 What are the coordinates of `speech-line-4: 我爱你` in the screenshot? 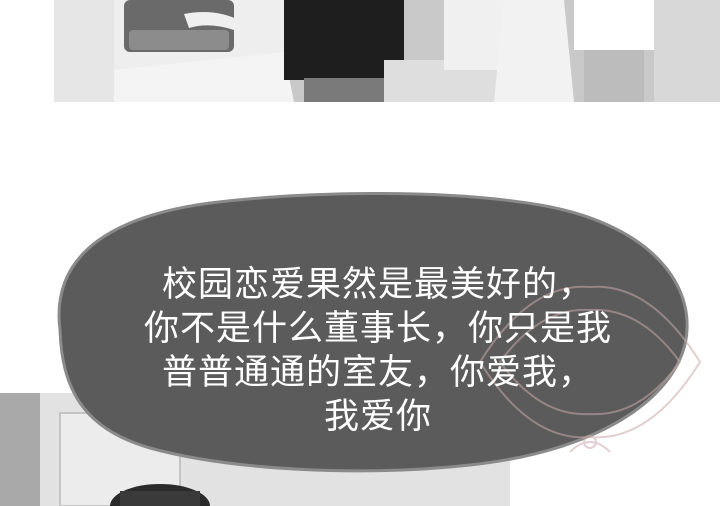 It's located at (377, 417).